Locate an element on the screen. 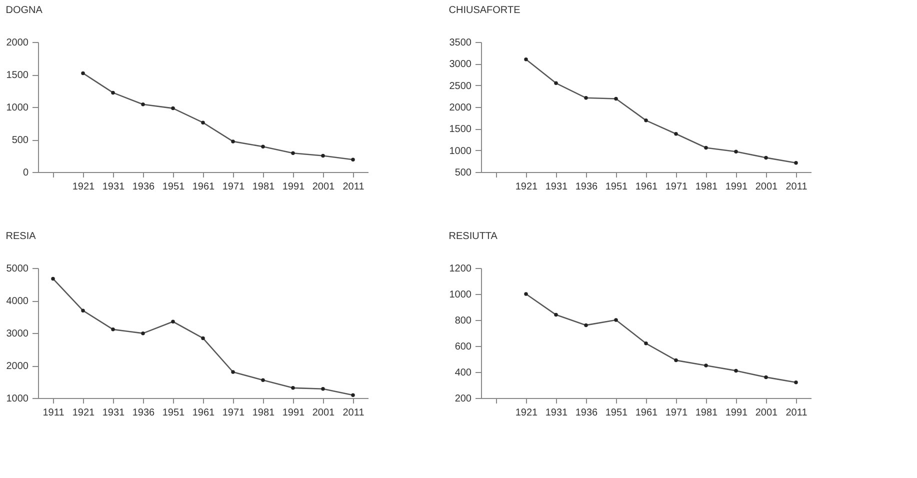 The width and height of the screenshot is (917, 478). chart-title: RESIA is located at coordinates (21, 236).